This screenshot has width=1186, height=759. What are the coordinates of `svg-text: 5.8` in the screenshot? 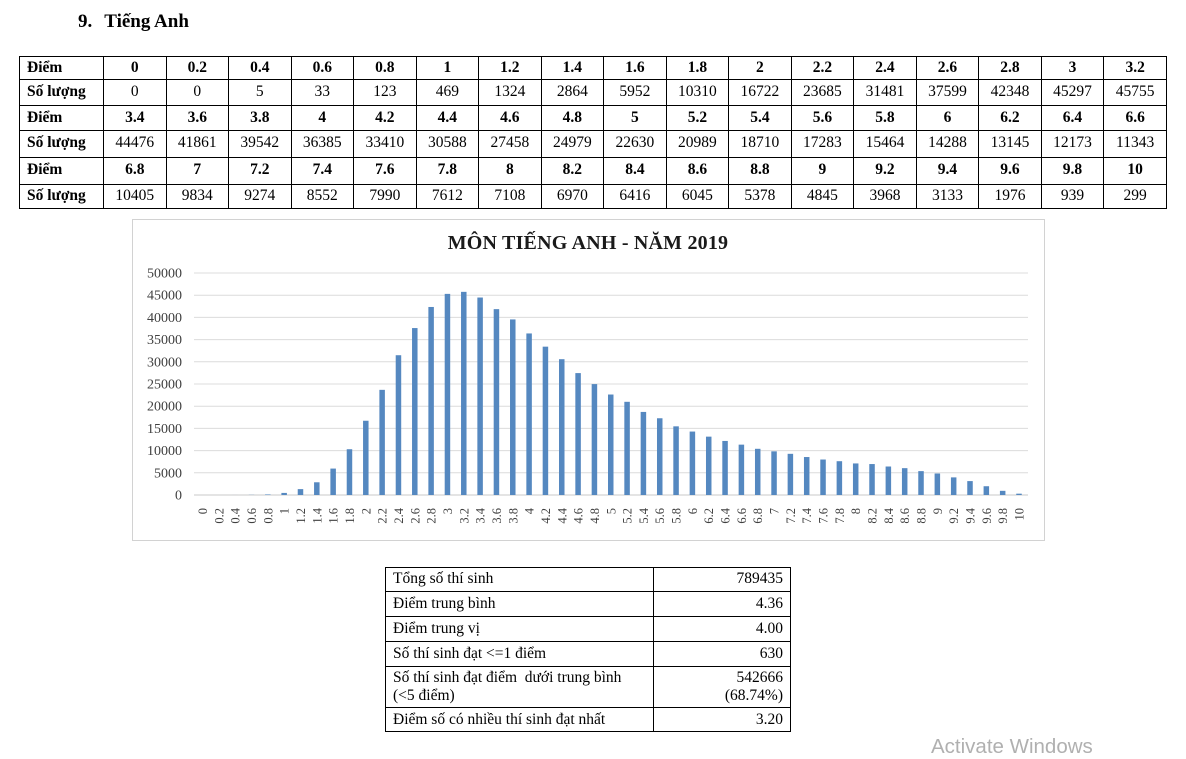 It's located at (676, 516).